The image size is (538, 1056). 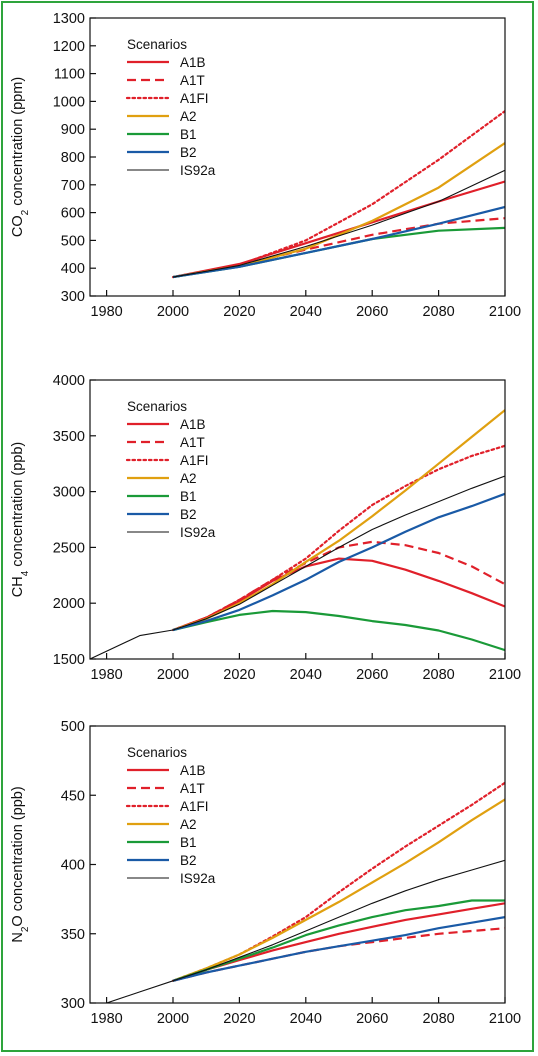 I want to click on y-tick-label: 1100, so click(x=69, y=75).